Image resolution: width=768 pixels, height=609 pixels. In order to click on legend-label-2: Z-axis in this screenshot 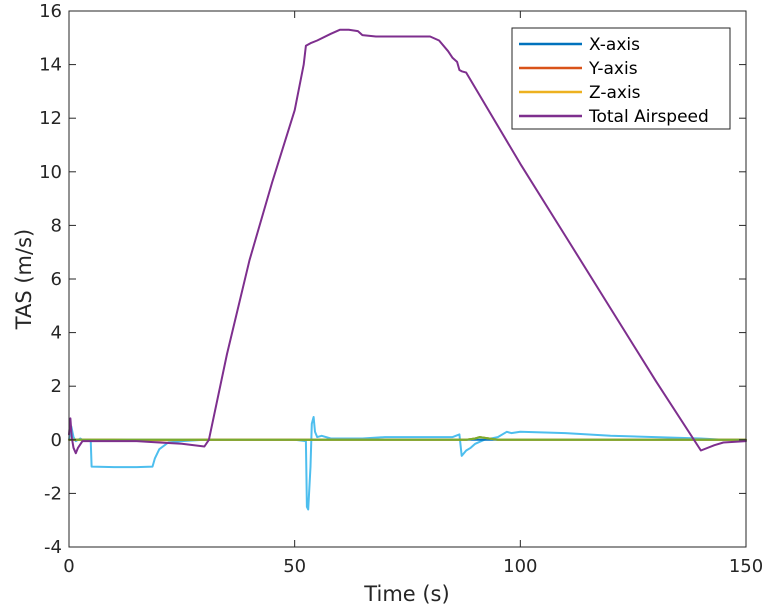, I will do `click(615, 93)`.